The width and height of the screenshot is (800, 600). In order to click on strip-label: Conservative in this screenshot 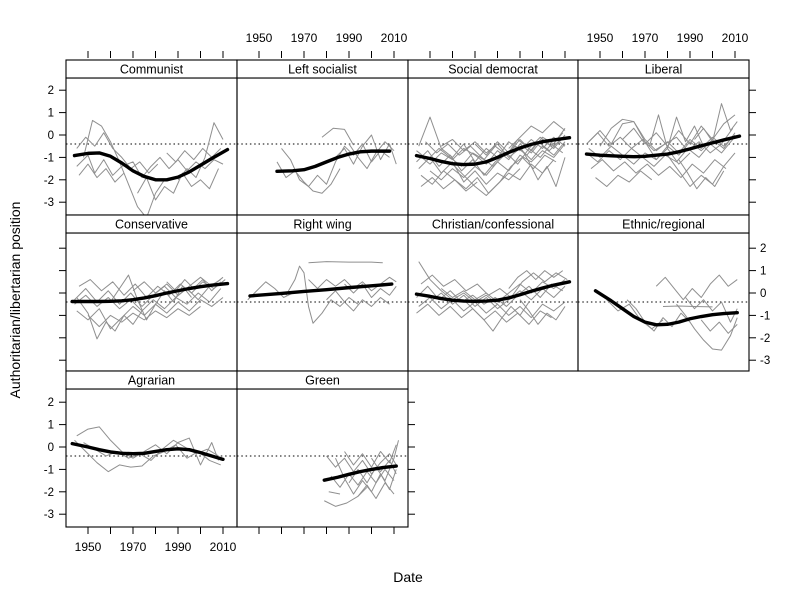, I will do `click(151, 225)`.